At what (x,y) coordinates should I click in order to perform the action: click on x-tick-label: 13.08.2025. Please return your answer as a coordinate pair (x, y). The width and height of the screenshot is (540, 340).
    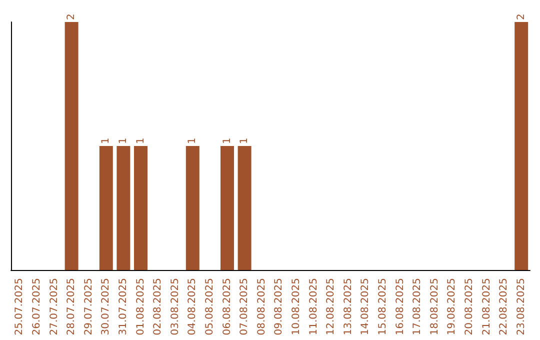
    Looking at the image, I should click on (348, 307).